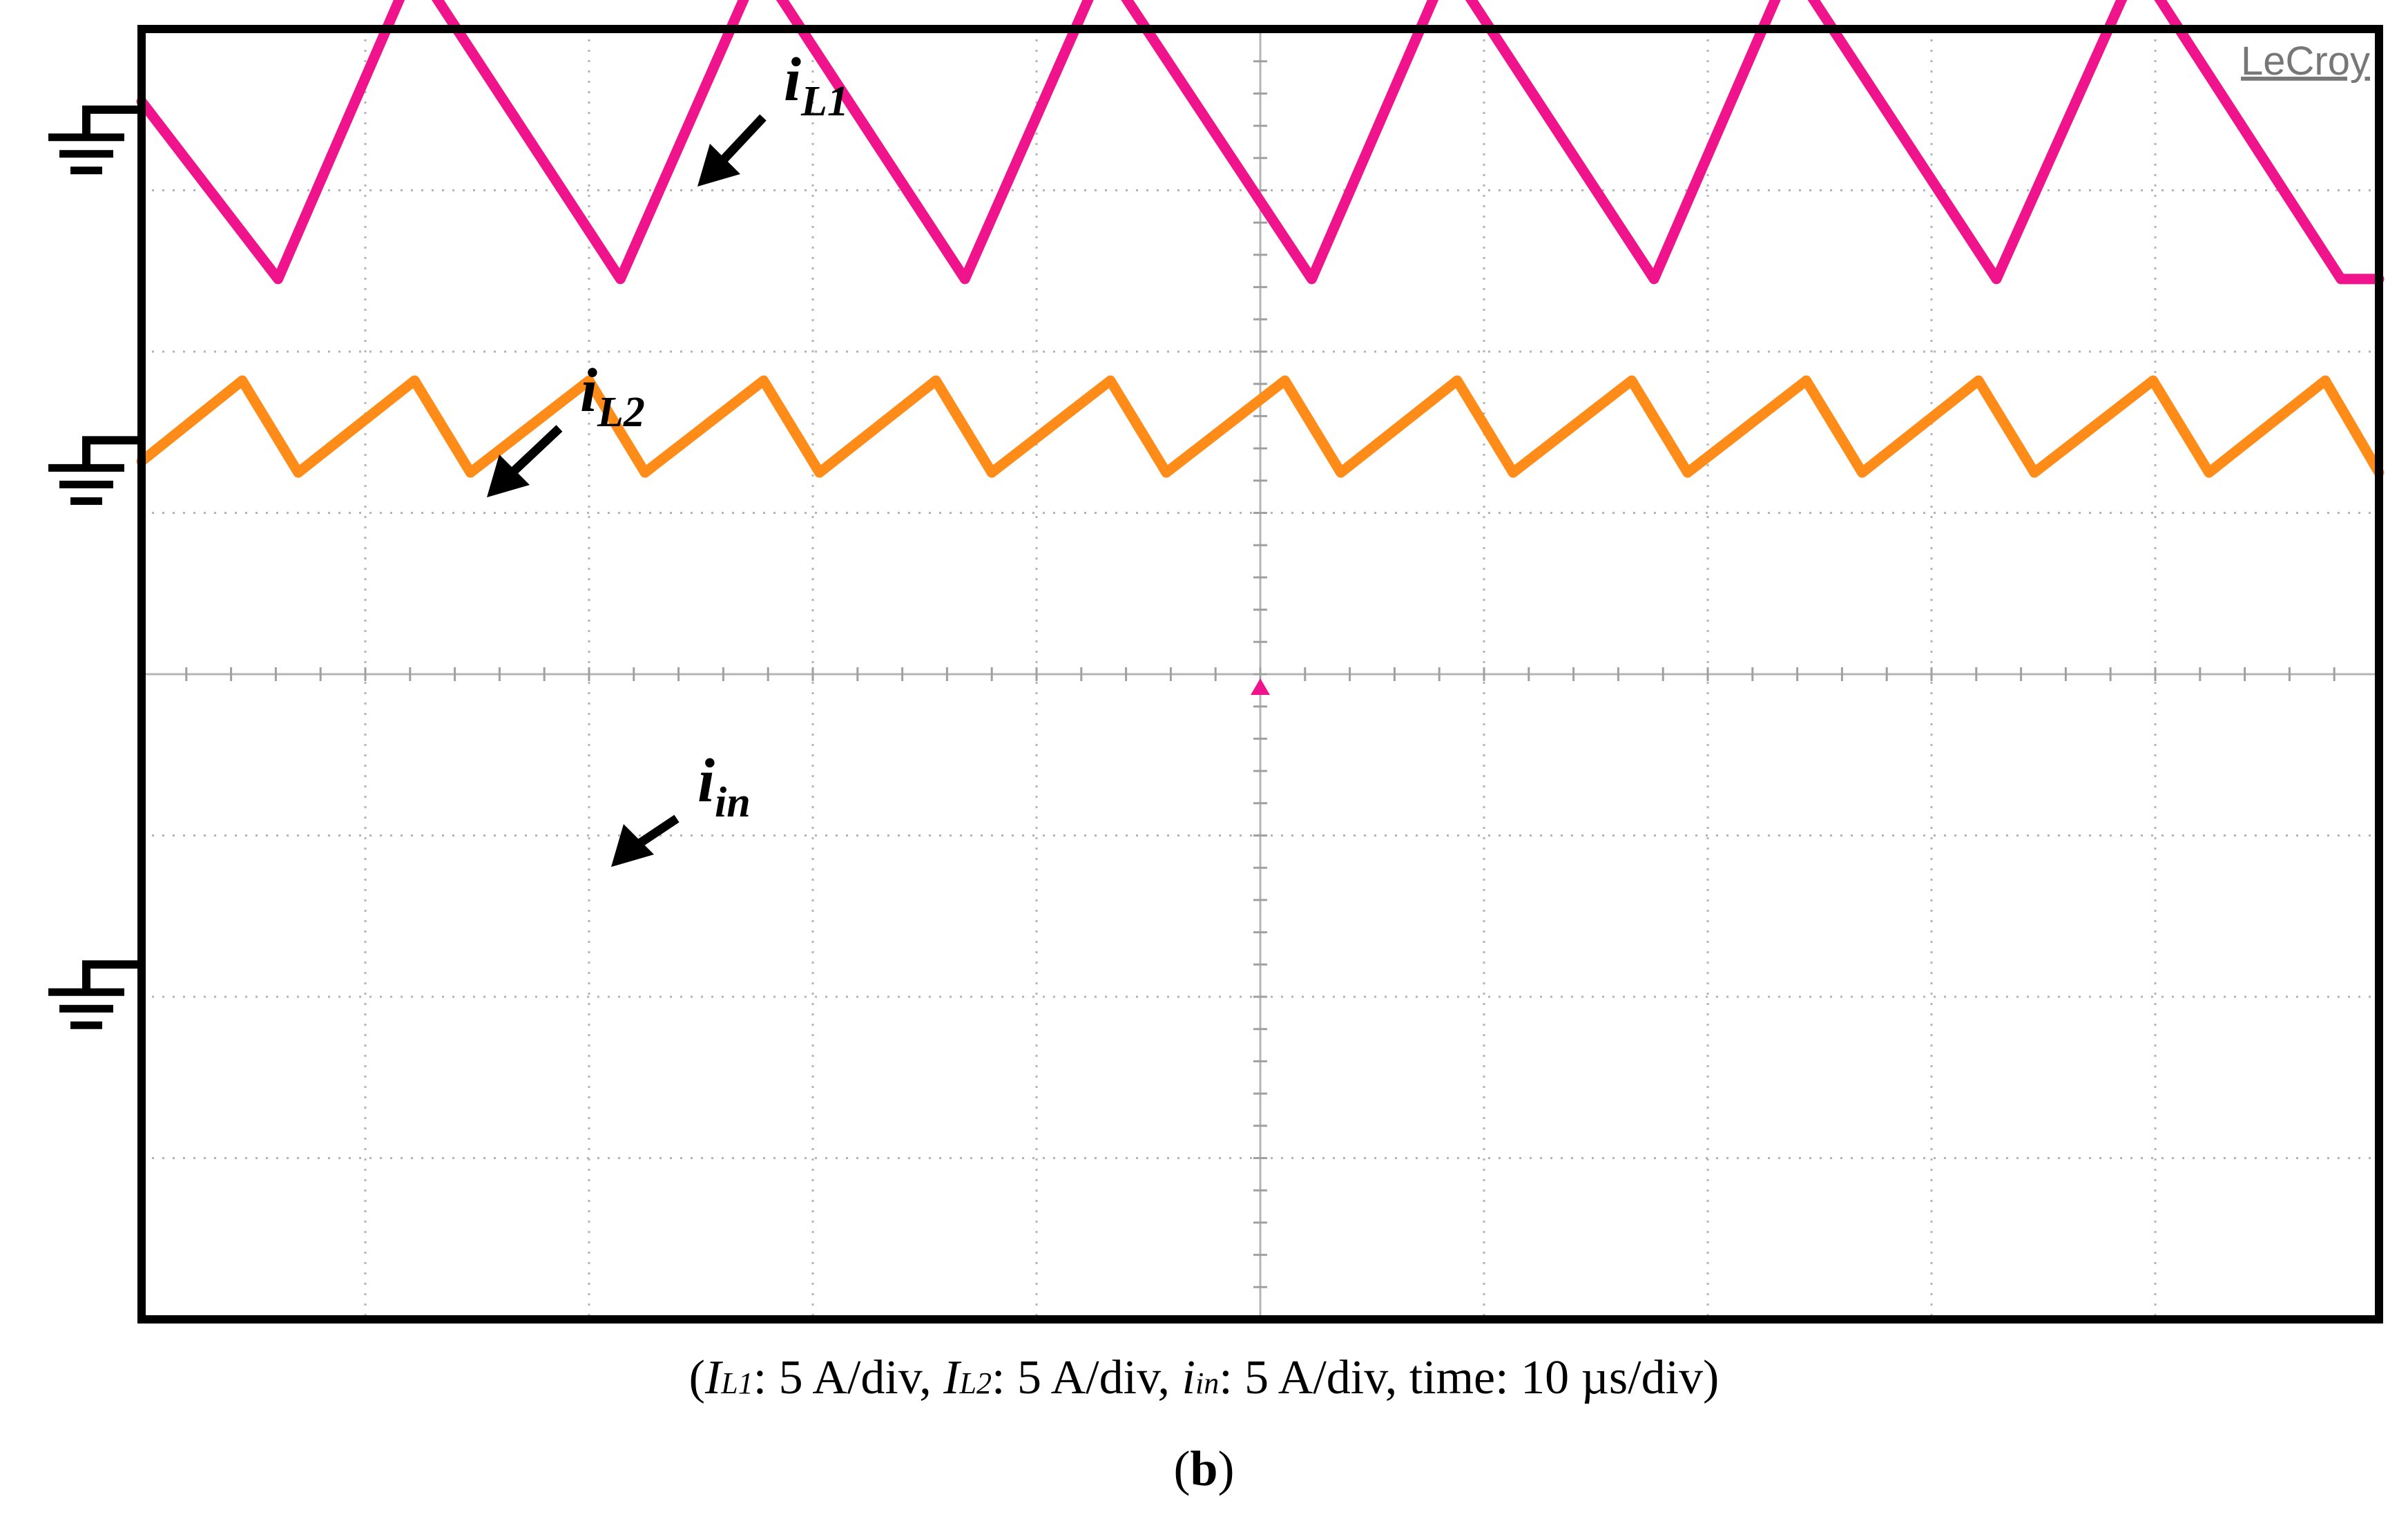 The width and height of the screenshot is (2408, 1519). What do you see at coordinates (696, 1377) in the screenshot?
I see `caption-open: (` at bounding box center [696, 1377].